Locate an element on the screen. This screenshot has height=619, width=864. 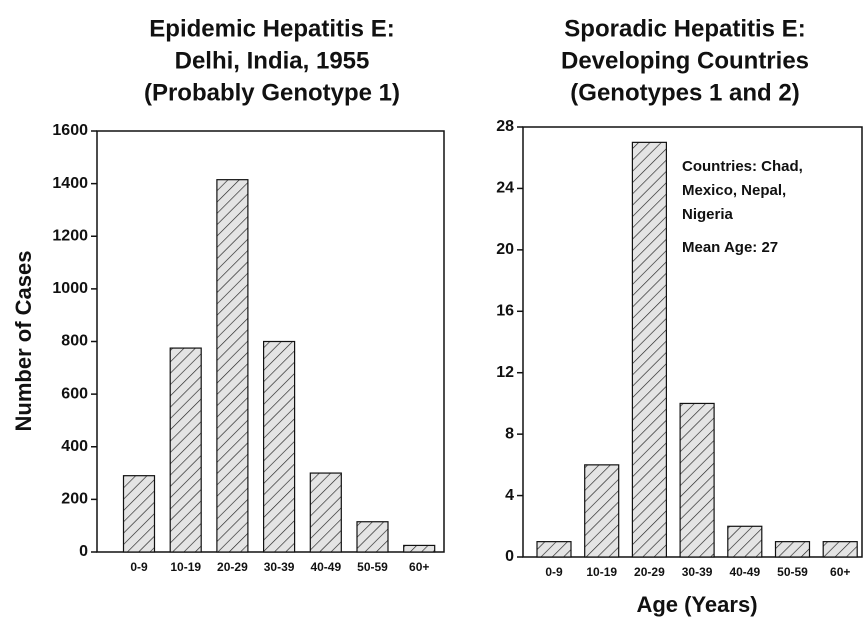
y-tick-label: 600 is located at coordinates (74, 393).